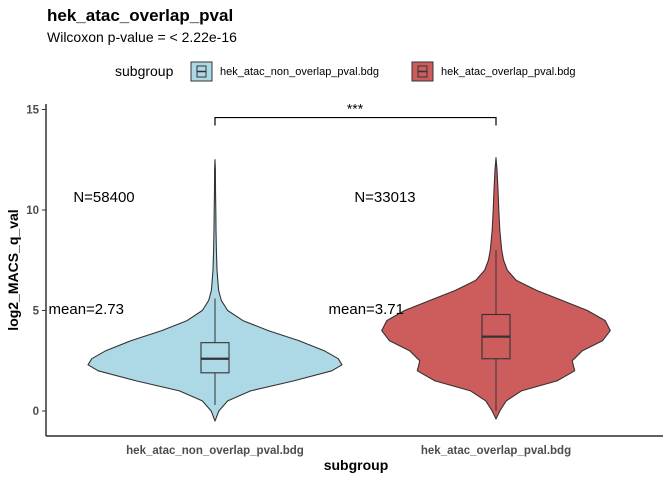 This screenshot has width=672, height=480. I want to click on chart-subtitle: Wilcoxon p-value = < 2.22e-16, so click(142, 37).